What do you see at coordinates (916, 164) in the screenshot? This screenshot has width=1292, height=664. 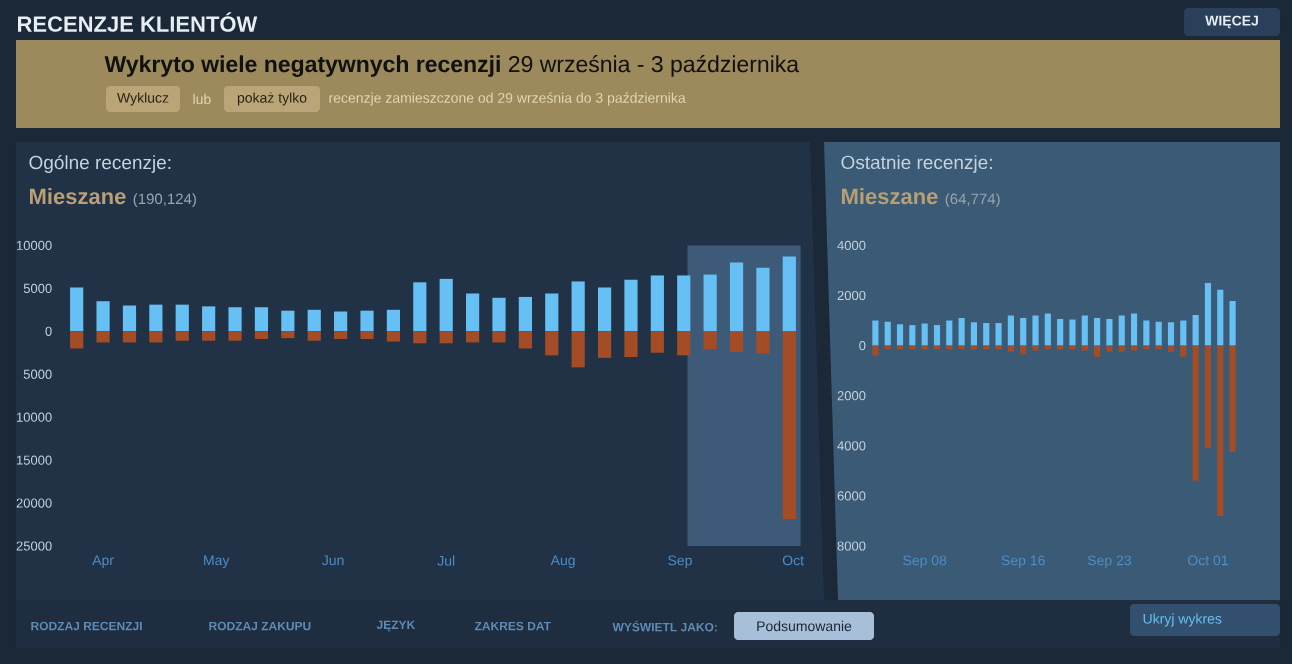 I see `chart-title: Ostatnie recenzje:` at bounding box center [916, 164].